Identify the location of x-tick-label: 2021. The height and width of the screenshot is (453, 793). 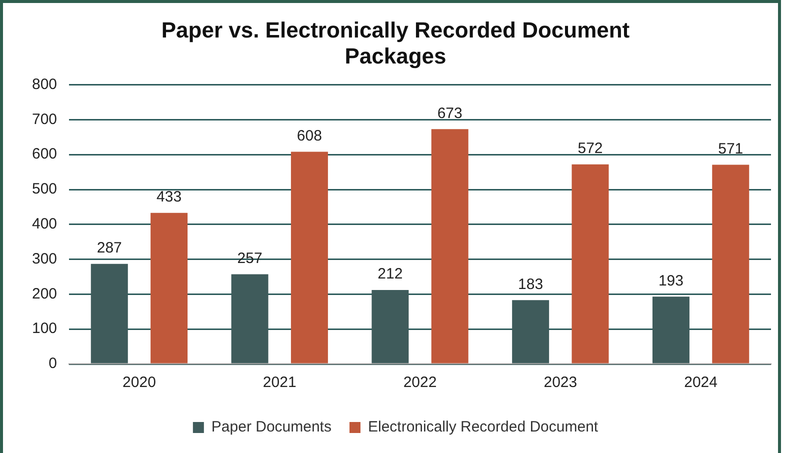
(279, 383).